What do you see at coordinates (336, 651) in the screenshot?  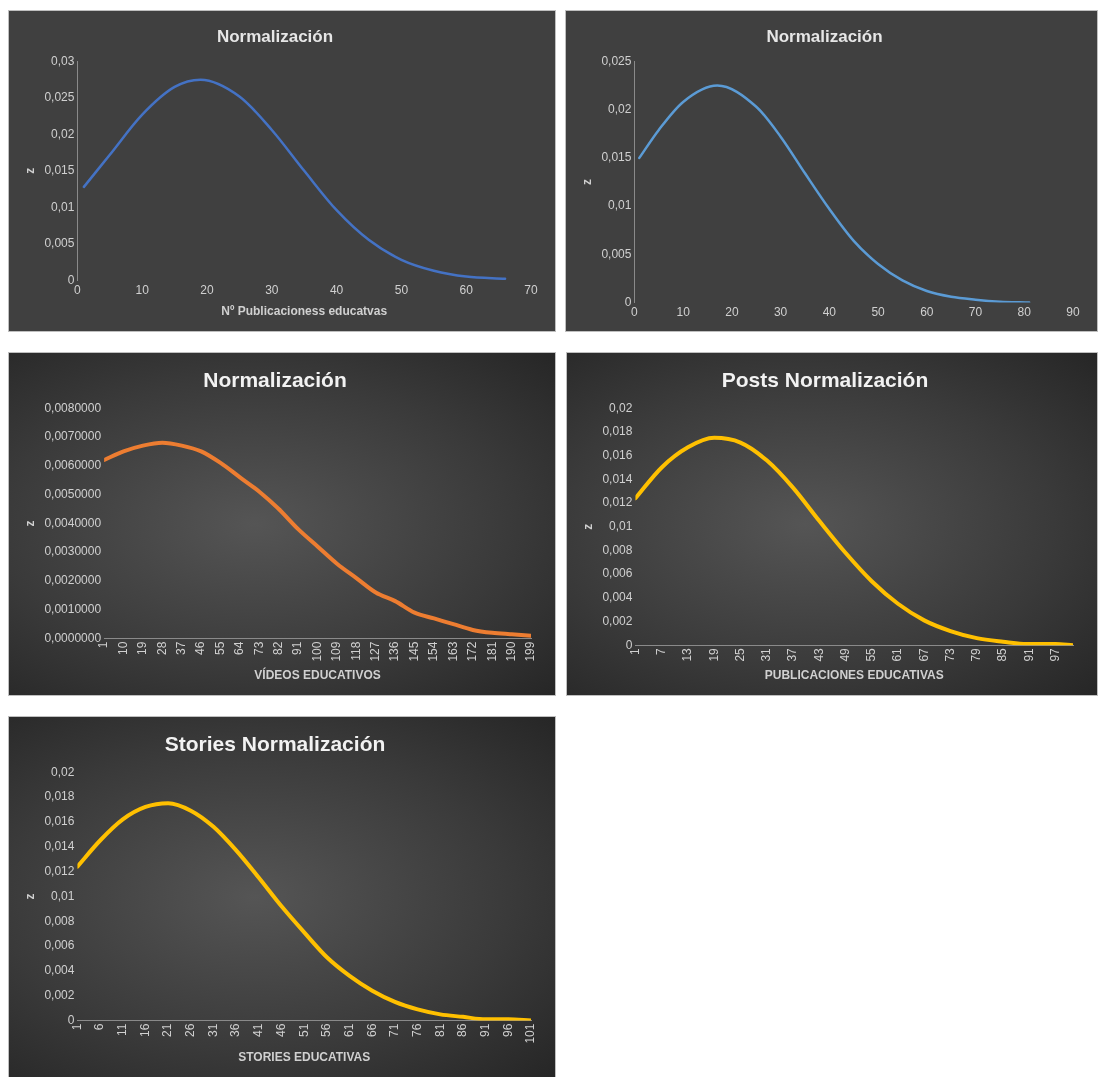 I see `x-tick-label: 109` at bounding box center [336, 651].